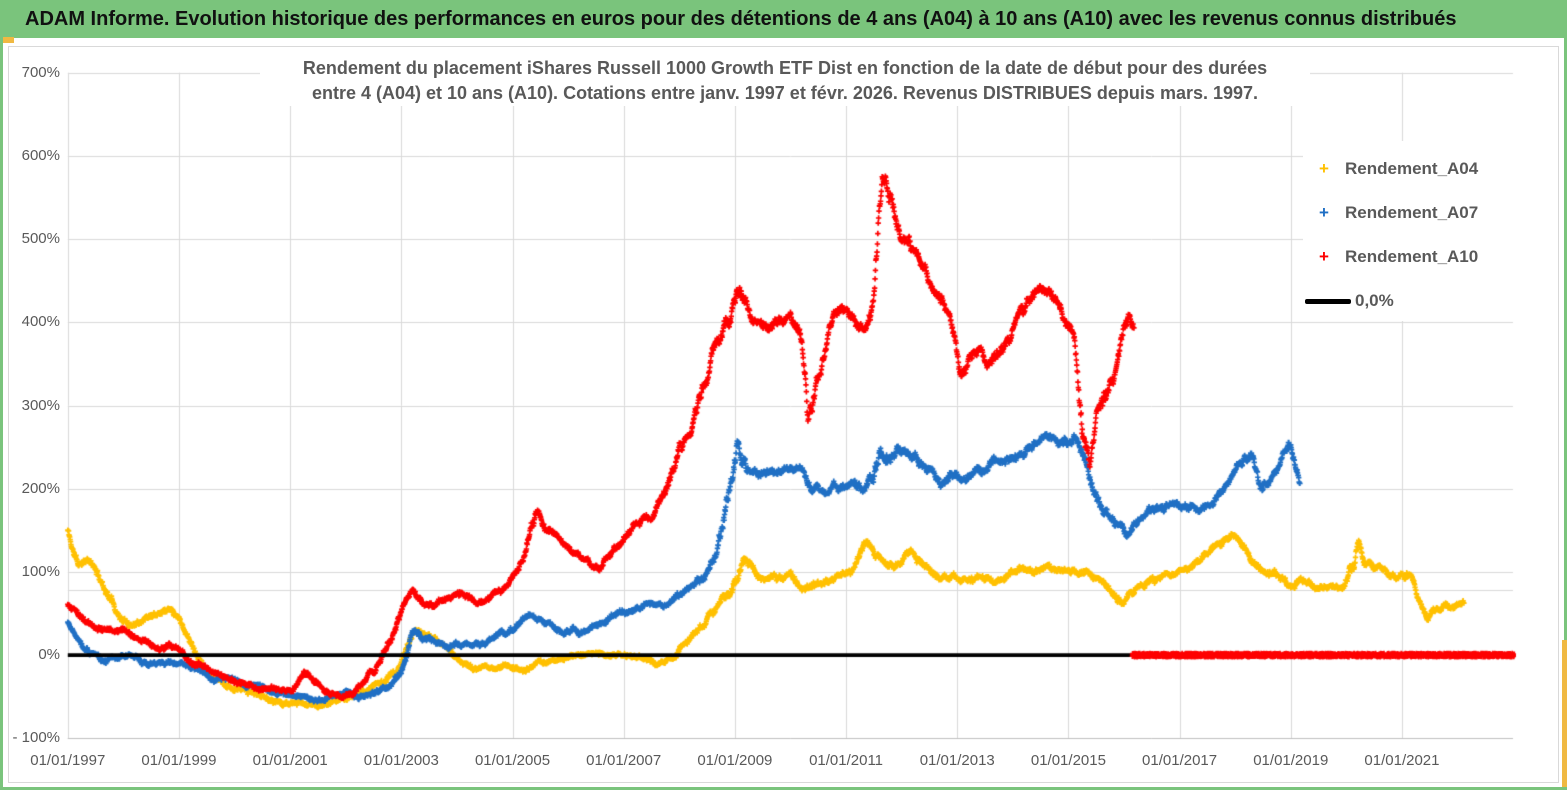 This screenshot has width=1567, height=790. What do you see at coordinates (1564, 715) in the screenshot?
I see `yellow-accent-bottom-right` at bounding box center [1564, 715].